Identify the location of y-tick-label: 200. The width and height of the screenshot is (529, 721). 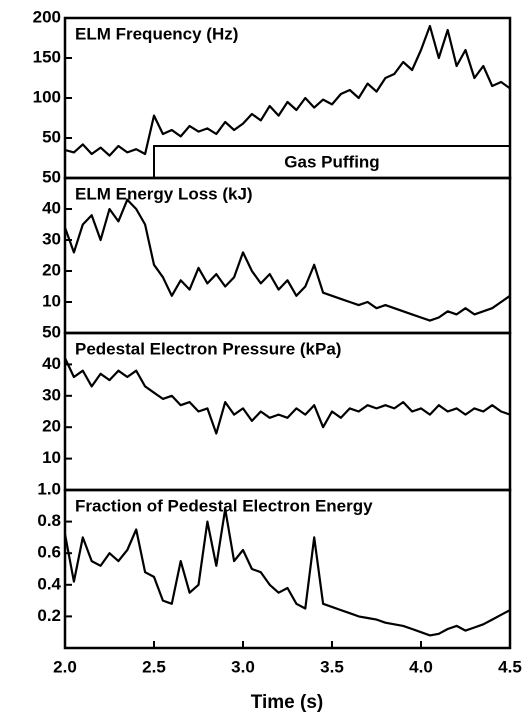
(47, 16).